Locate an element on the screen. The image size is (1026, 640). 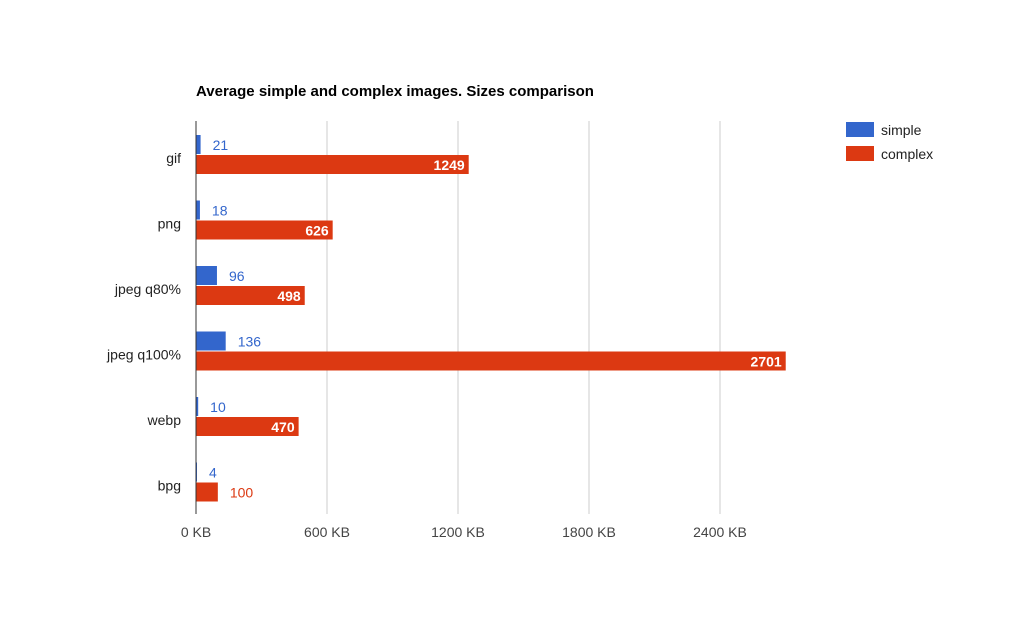
data-label-simple-png: 18 is located at coordinates (220, 211).